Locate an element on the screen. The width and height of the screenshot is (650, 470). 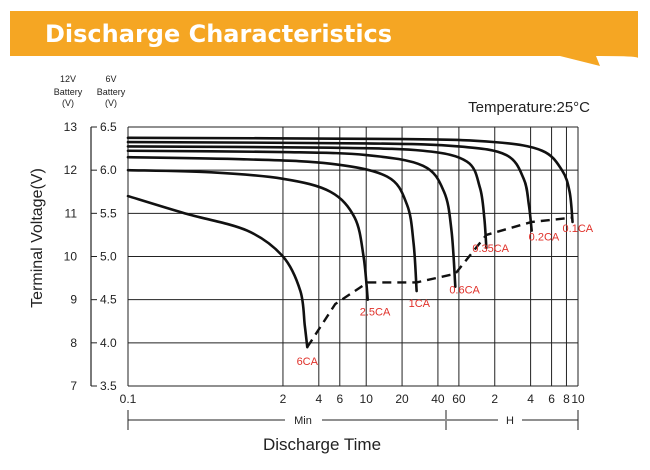
left-tick-label-5: 8 is located at coordinates (73, 343).